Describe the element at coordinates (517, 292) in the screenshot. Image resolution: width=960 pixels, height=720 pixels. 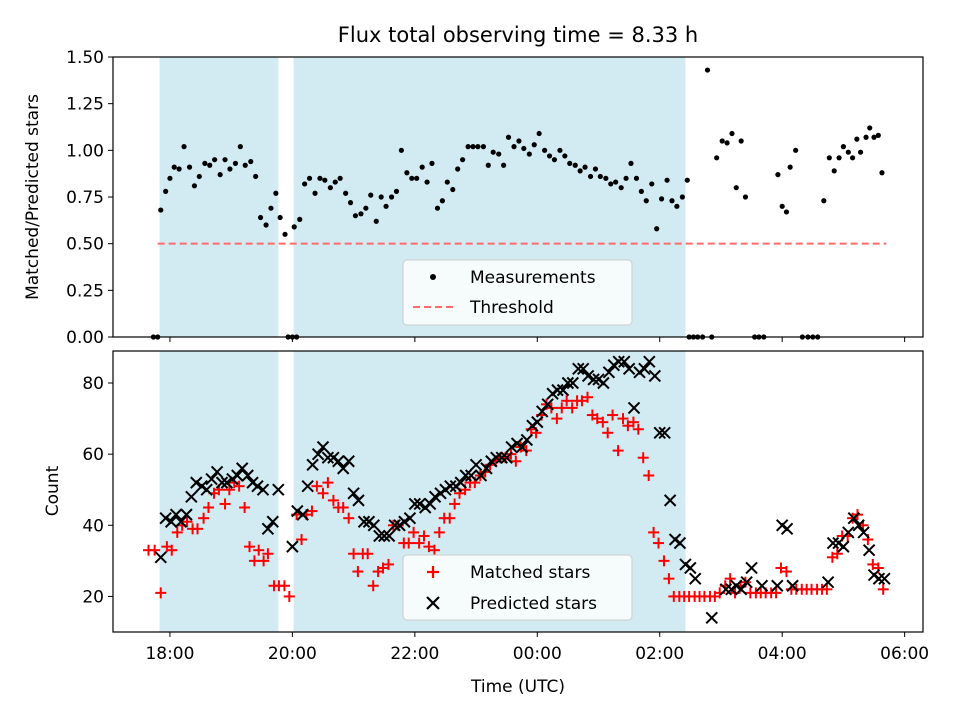
I see `top-legend: Measurements Threshold` at that location.